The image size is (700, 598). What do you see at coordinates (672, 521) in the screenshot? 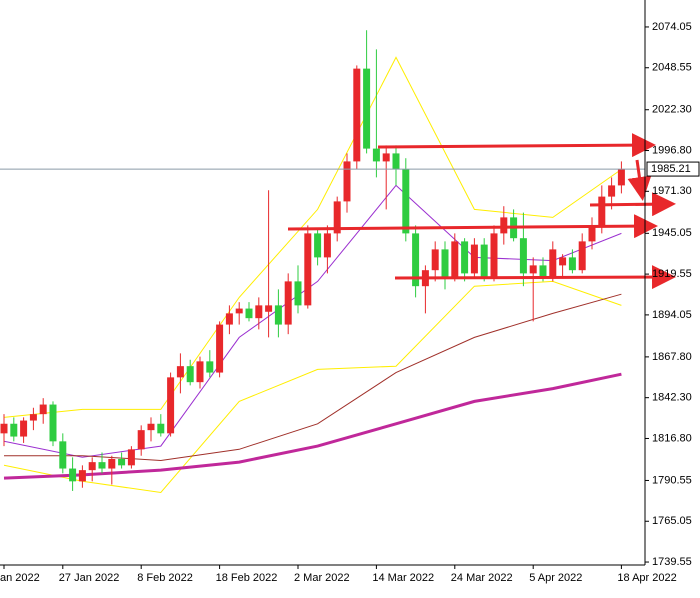
I see `y-tick-label: 1765.05` at bounding box center [672, 521].